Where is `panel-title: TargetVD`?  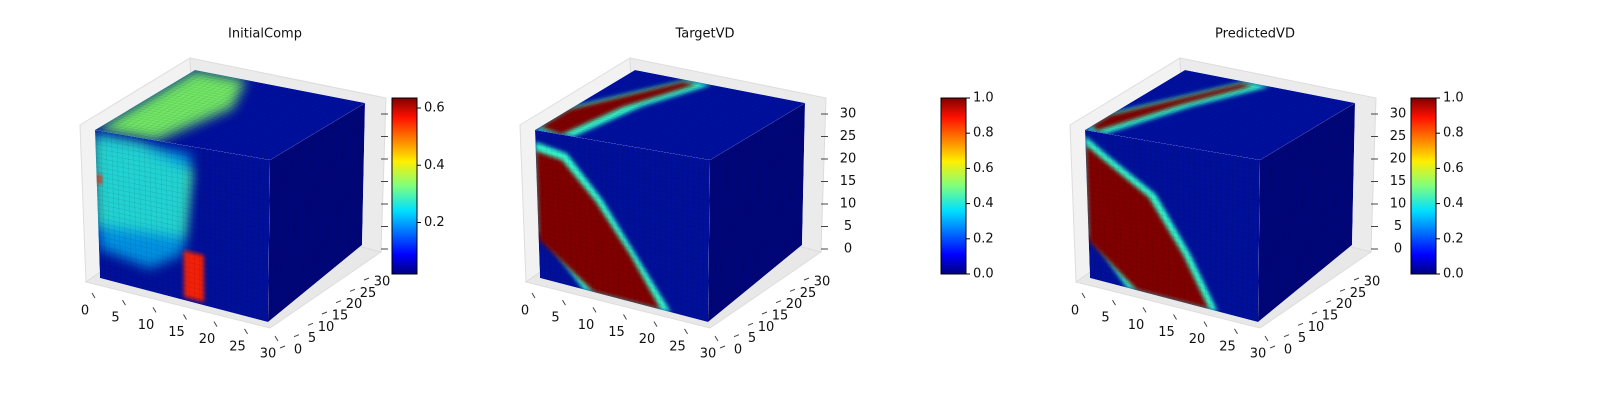 panel-title: TargetVD is located at coordinates (704, 34).